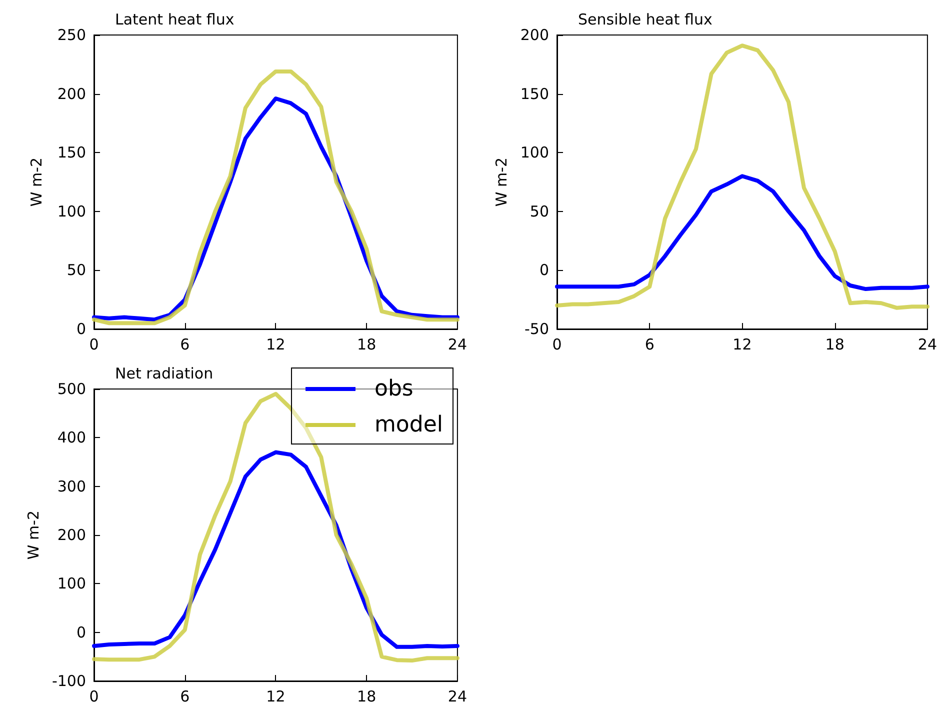  I want to click on y-tick-label: -50, so click(536, 329).